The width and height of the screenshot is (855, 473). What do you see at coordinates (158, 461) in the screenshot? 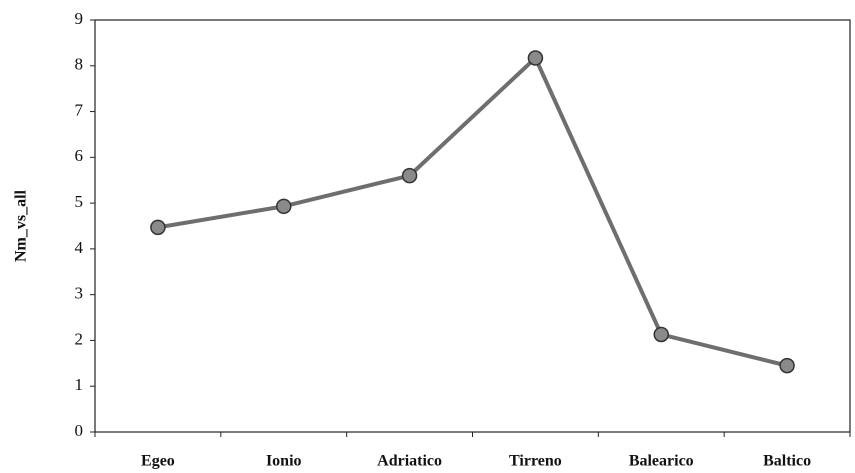
I see `x-tick-label: Egeo` at bounding box center [158, 461].